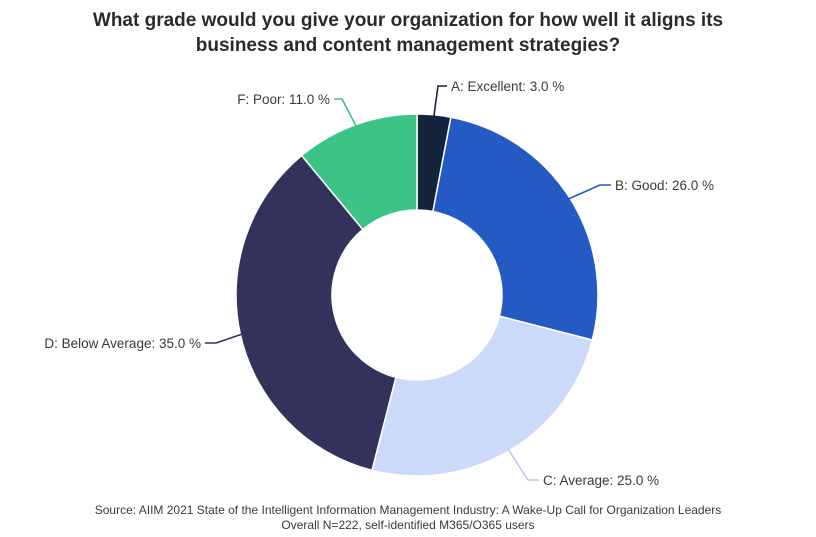 This screenshot has width=816, height=537. I want to click on slice-c-average, so click(482, 396).